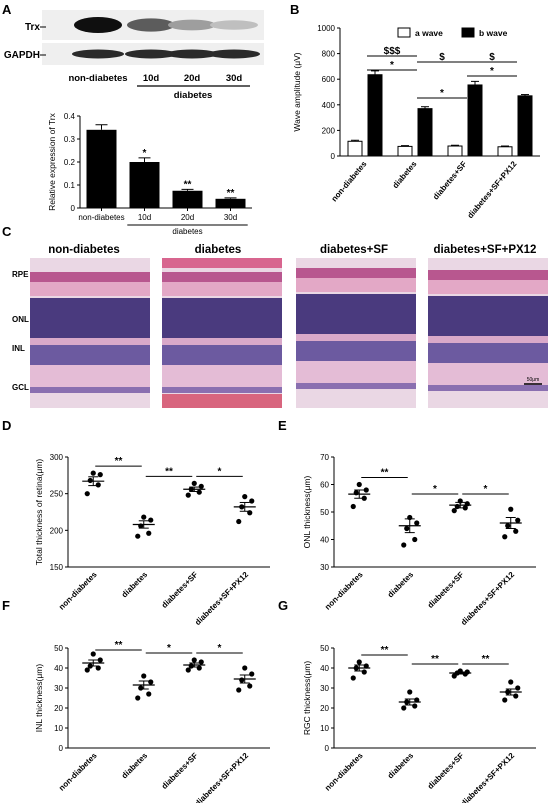  Describe the element at coordinates (392, 65) in the screenshot. I see `sig-label-1: *` at that location.